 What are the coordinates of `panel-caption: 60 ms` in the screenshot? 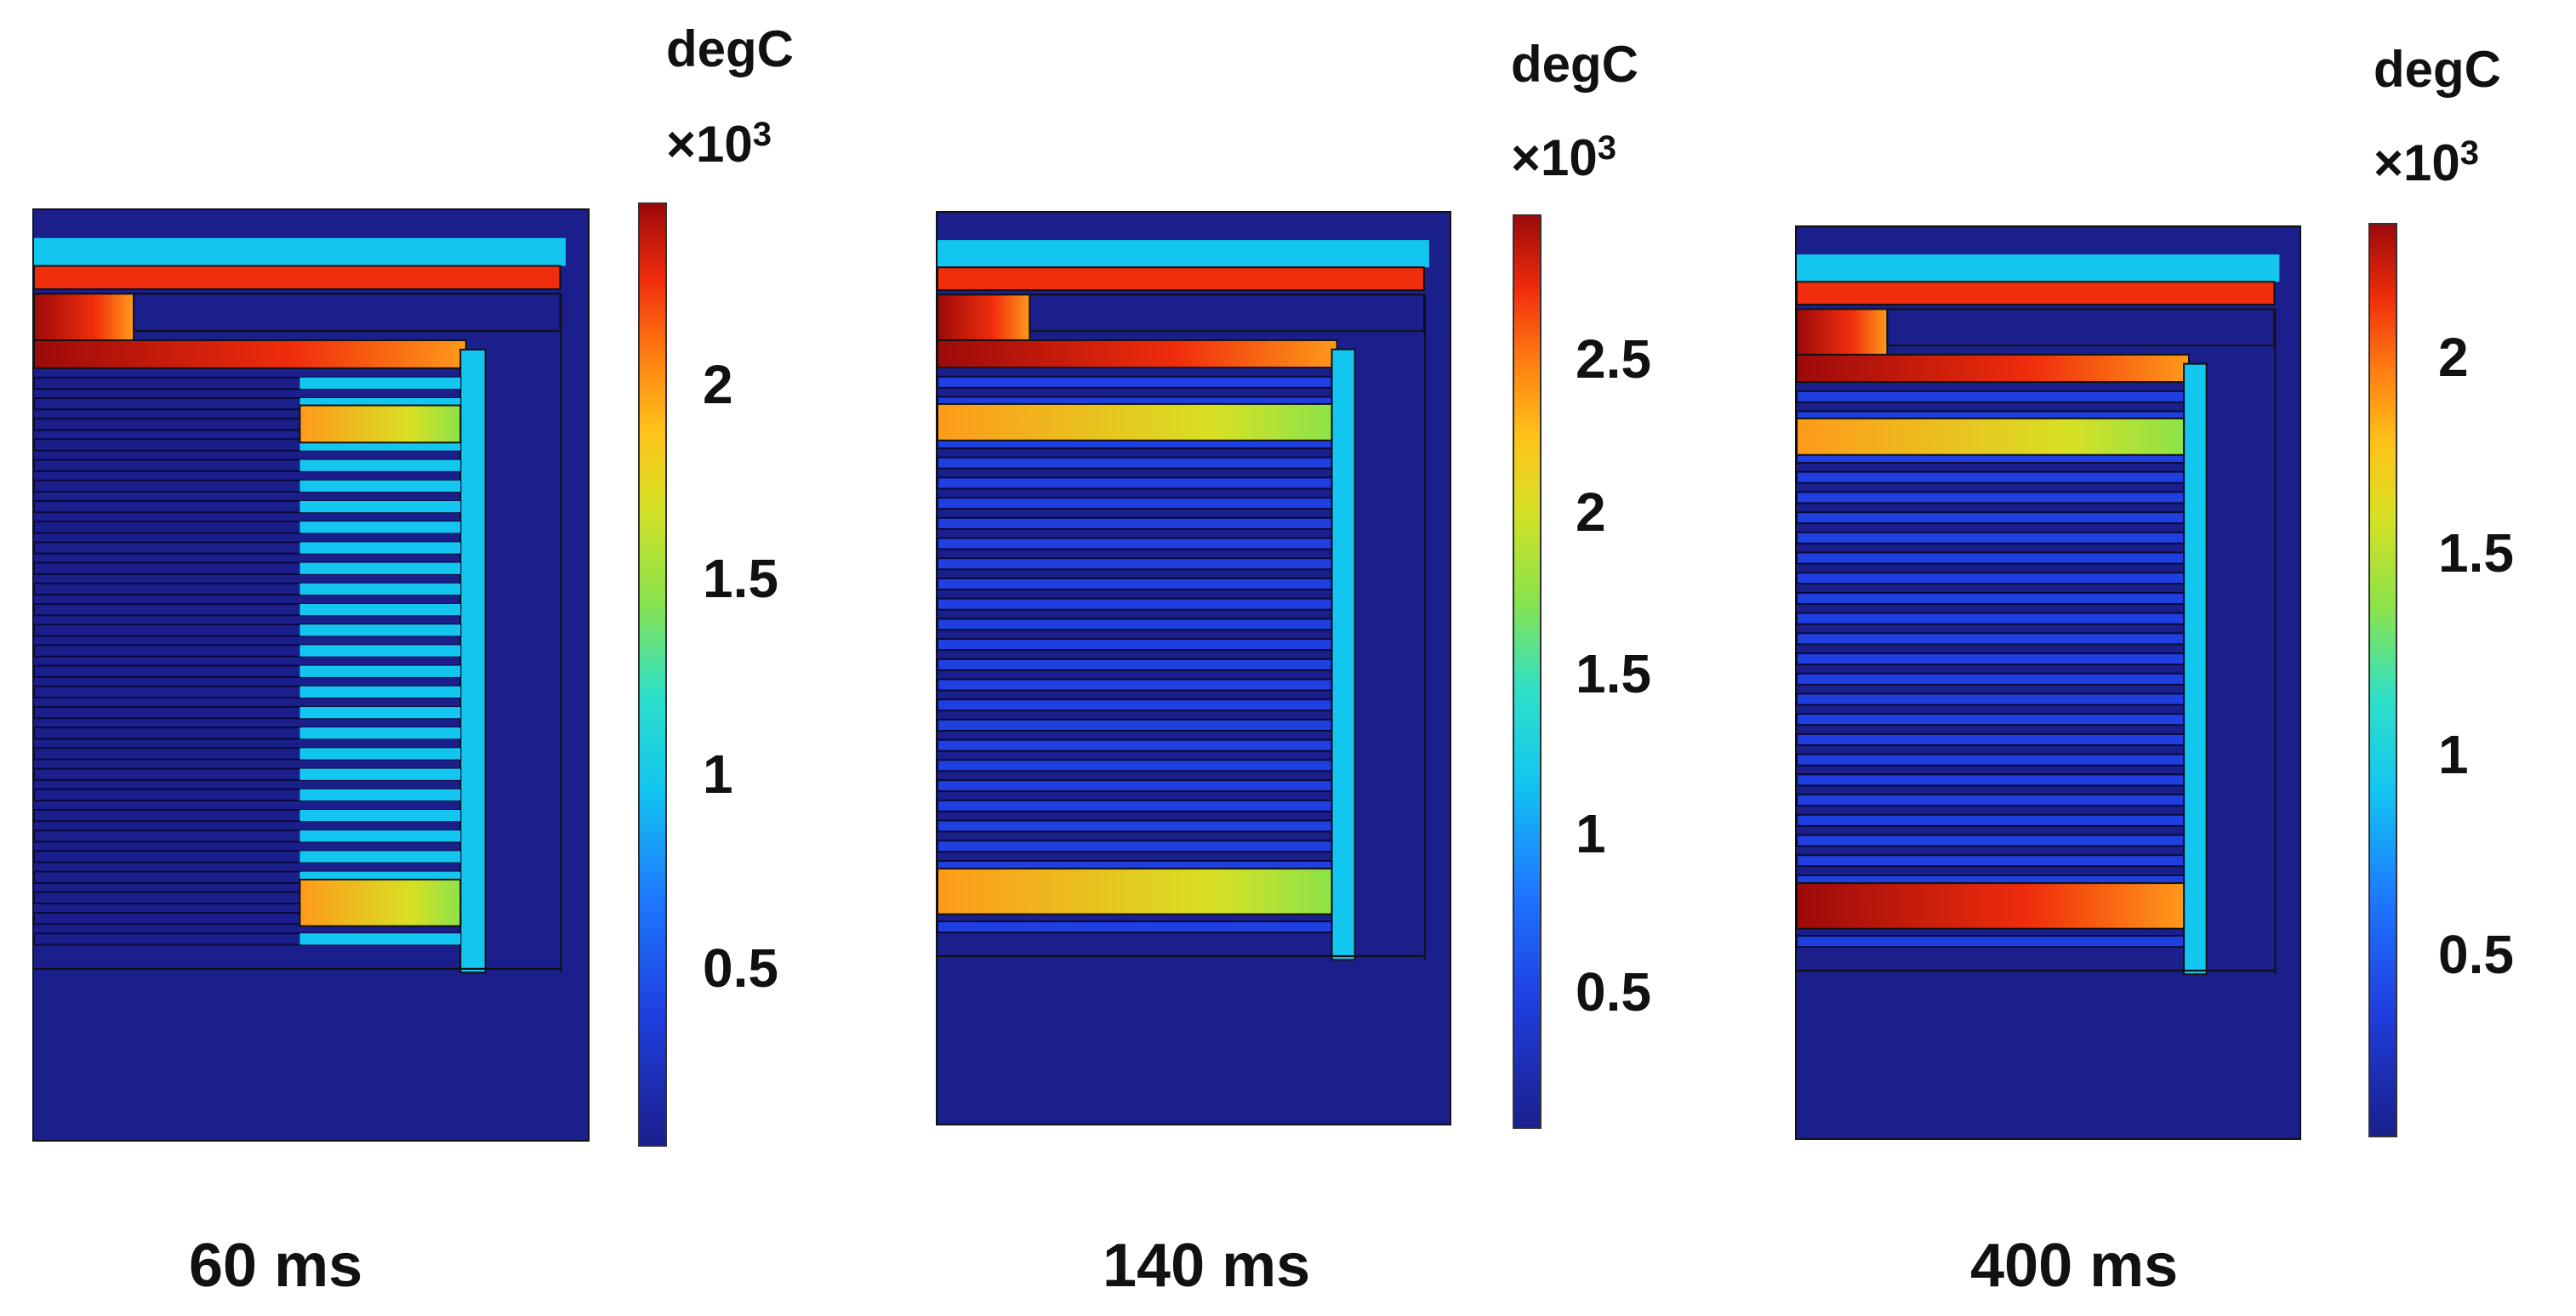 It's located at (276, 1266).